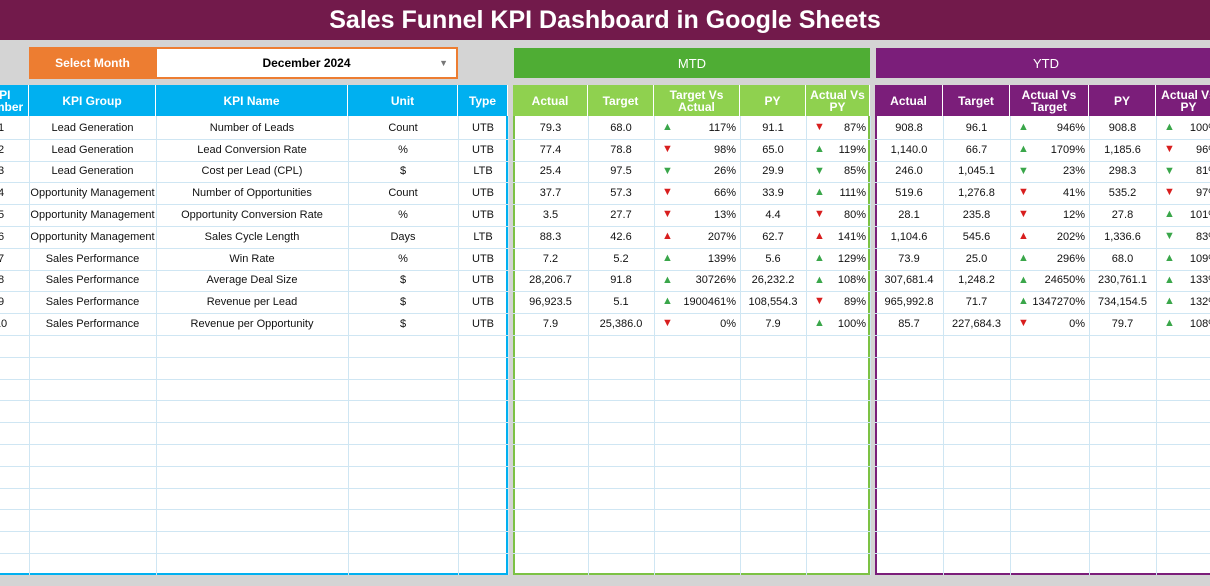 This screenshot has width=1210, height=586. What do you see at coordinates (1067, 149) in the screenshot?
I see `kpi-percent: 1709%` at bounding box center [1067, 149].